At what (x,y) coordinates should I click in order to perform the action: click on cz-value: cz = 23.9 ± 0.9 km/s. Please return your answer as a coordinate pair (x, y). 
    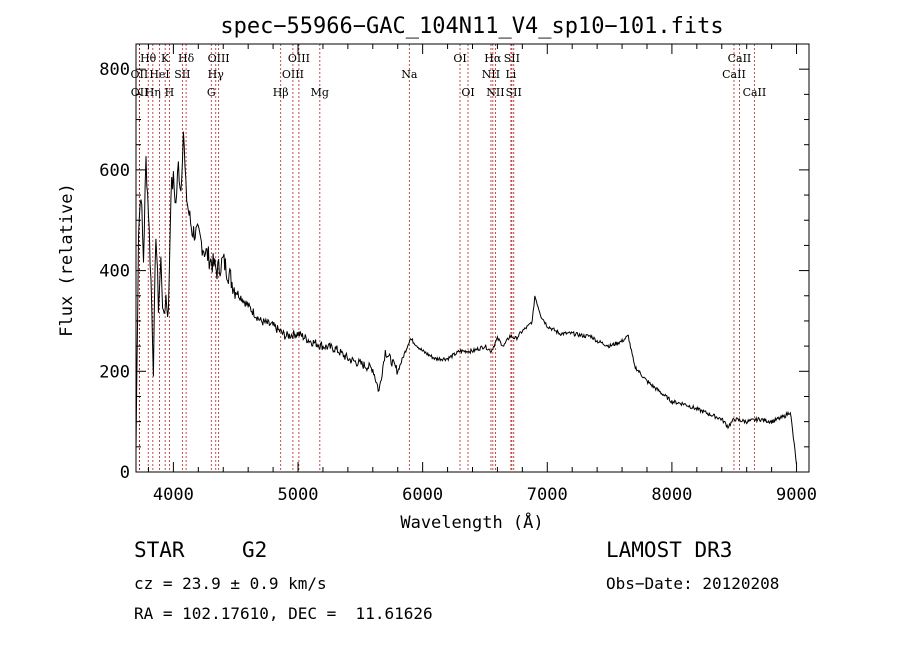
    Looking at the image, I should click on (230, 583).